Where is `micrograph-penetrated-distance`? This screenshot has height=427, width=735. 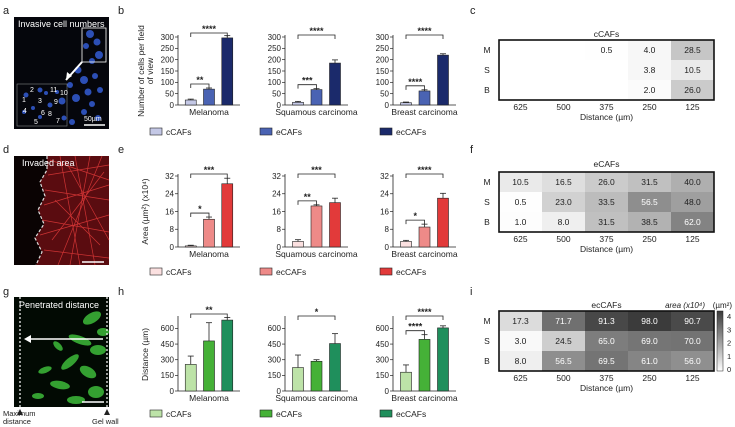
micrograph-penetrated-distance is located at coordinates (61, 352).